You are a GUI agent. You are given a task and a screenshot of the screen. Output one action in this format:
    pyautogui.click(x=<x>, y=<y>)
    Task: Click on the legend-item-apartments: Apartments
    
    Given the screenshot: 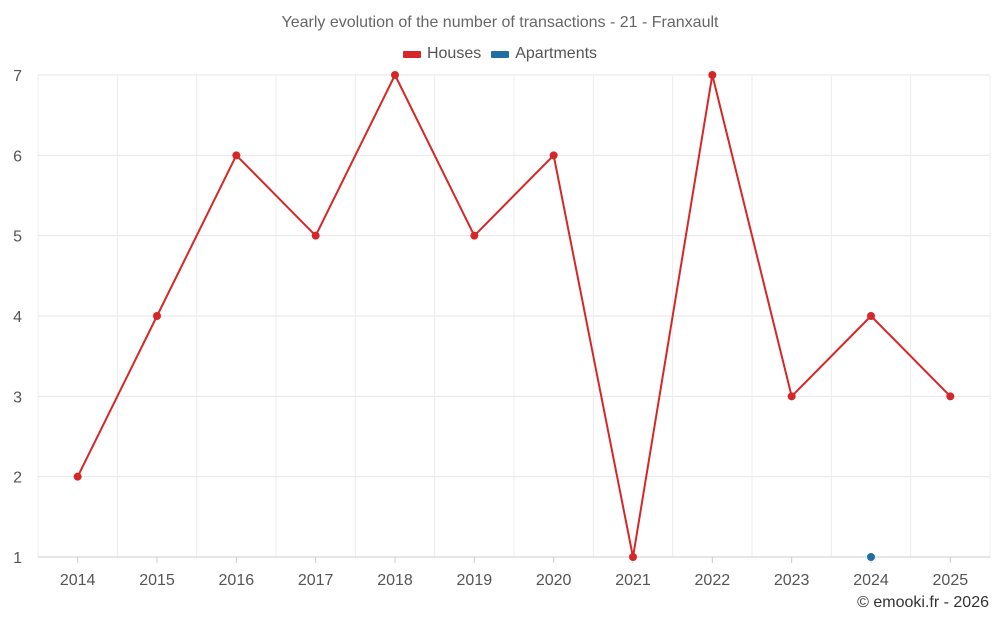 What is the action you would take?
    pyautogui.click(x=544, y=54)
    